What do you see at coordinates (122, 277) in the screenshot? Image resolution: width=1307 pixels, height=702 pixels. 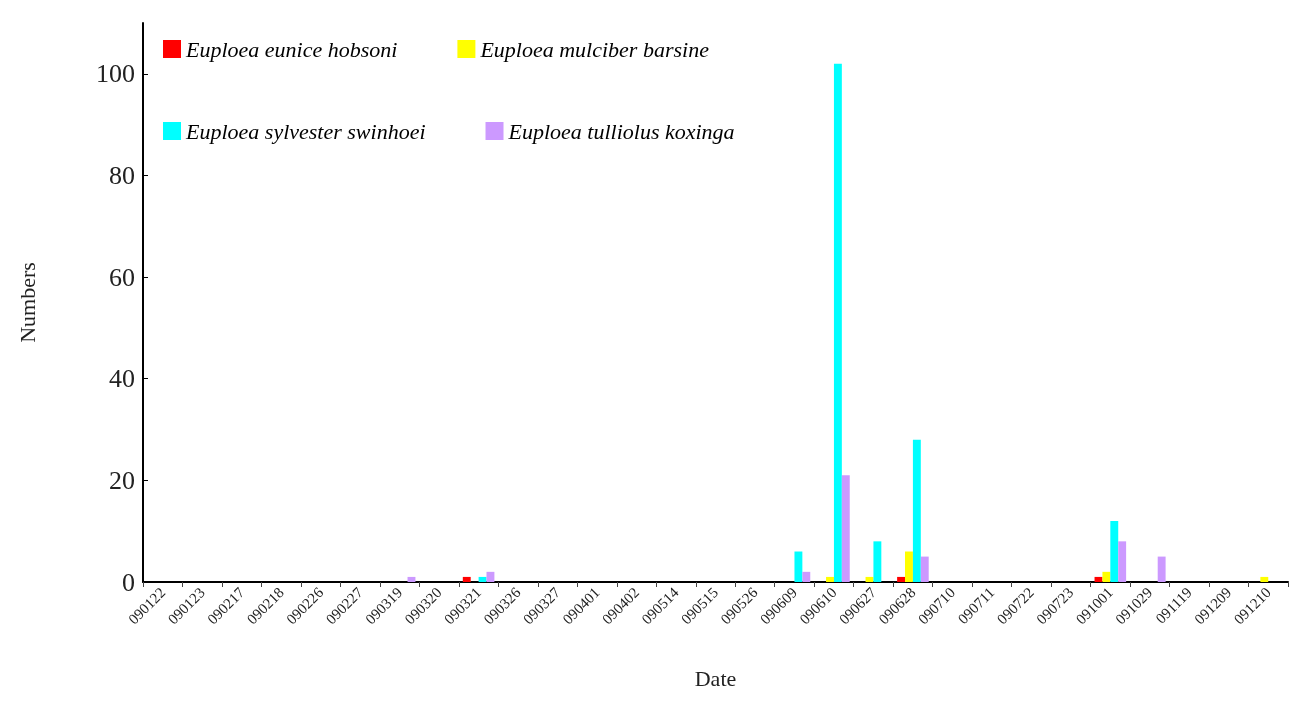 I see `y-tick-label: 60` at bounding box center [122, 277].